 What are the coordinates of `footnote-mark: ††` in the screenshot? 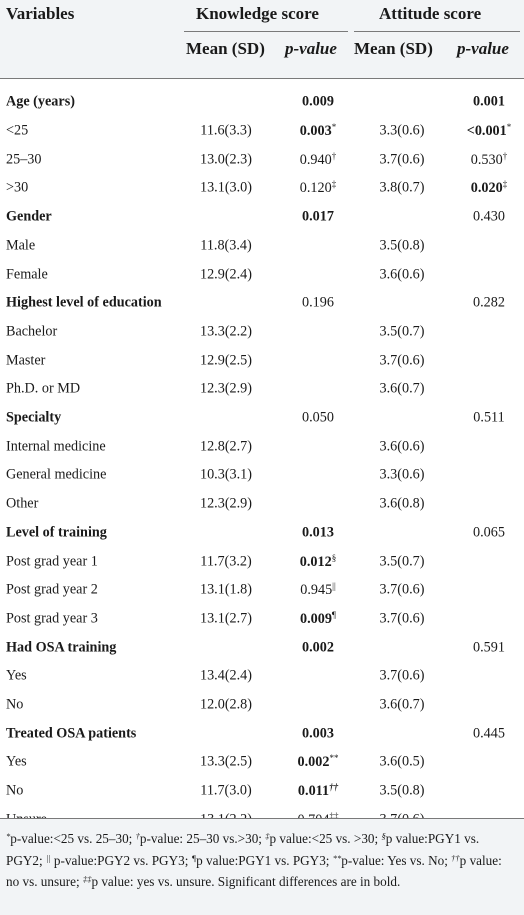 It's located at (455, 857).